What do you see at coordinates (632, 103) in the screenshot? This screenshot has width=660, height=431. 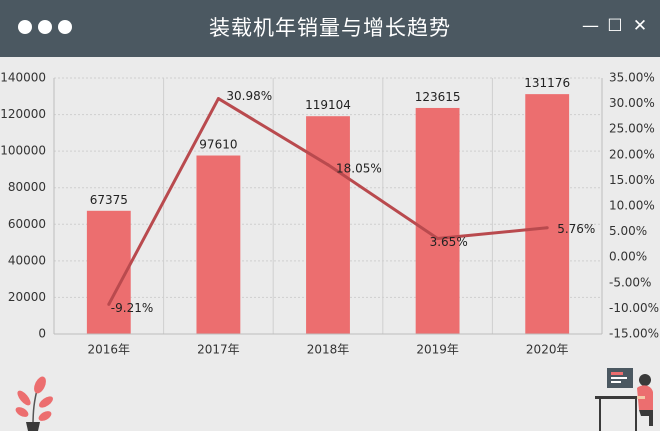 I see `y-right-tick-label: 30.00%` at bounding box center [632, 103].